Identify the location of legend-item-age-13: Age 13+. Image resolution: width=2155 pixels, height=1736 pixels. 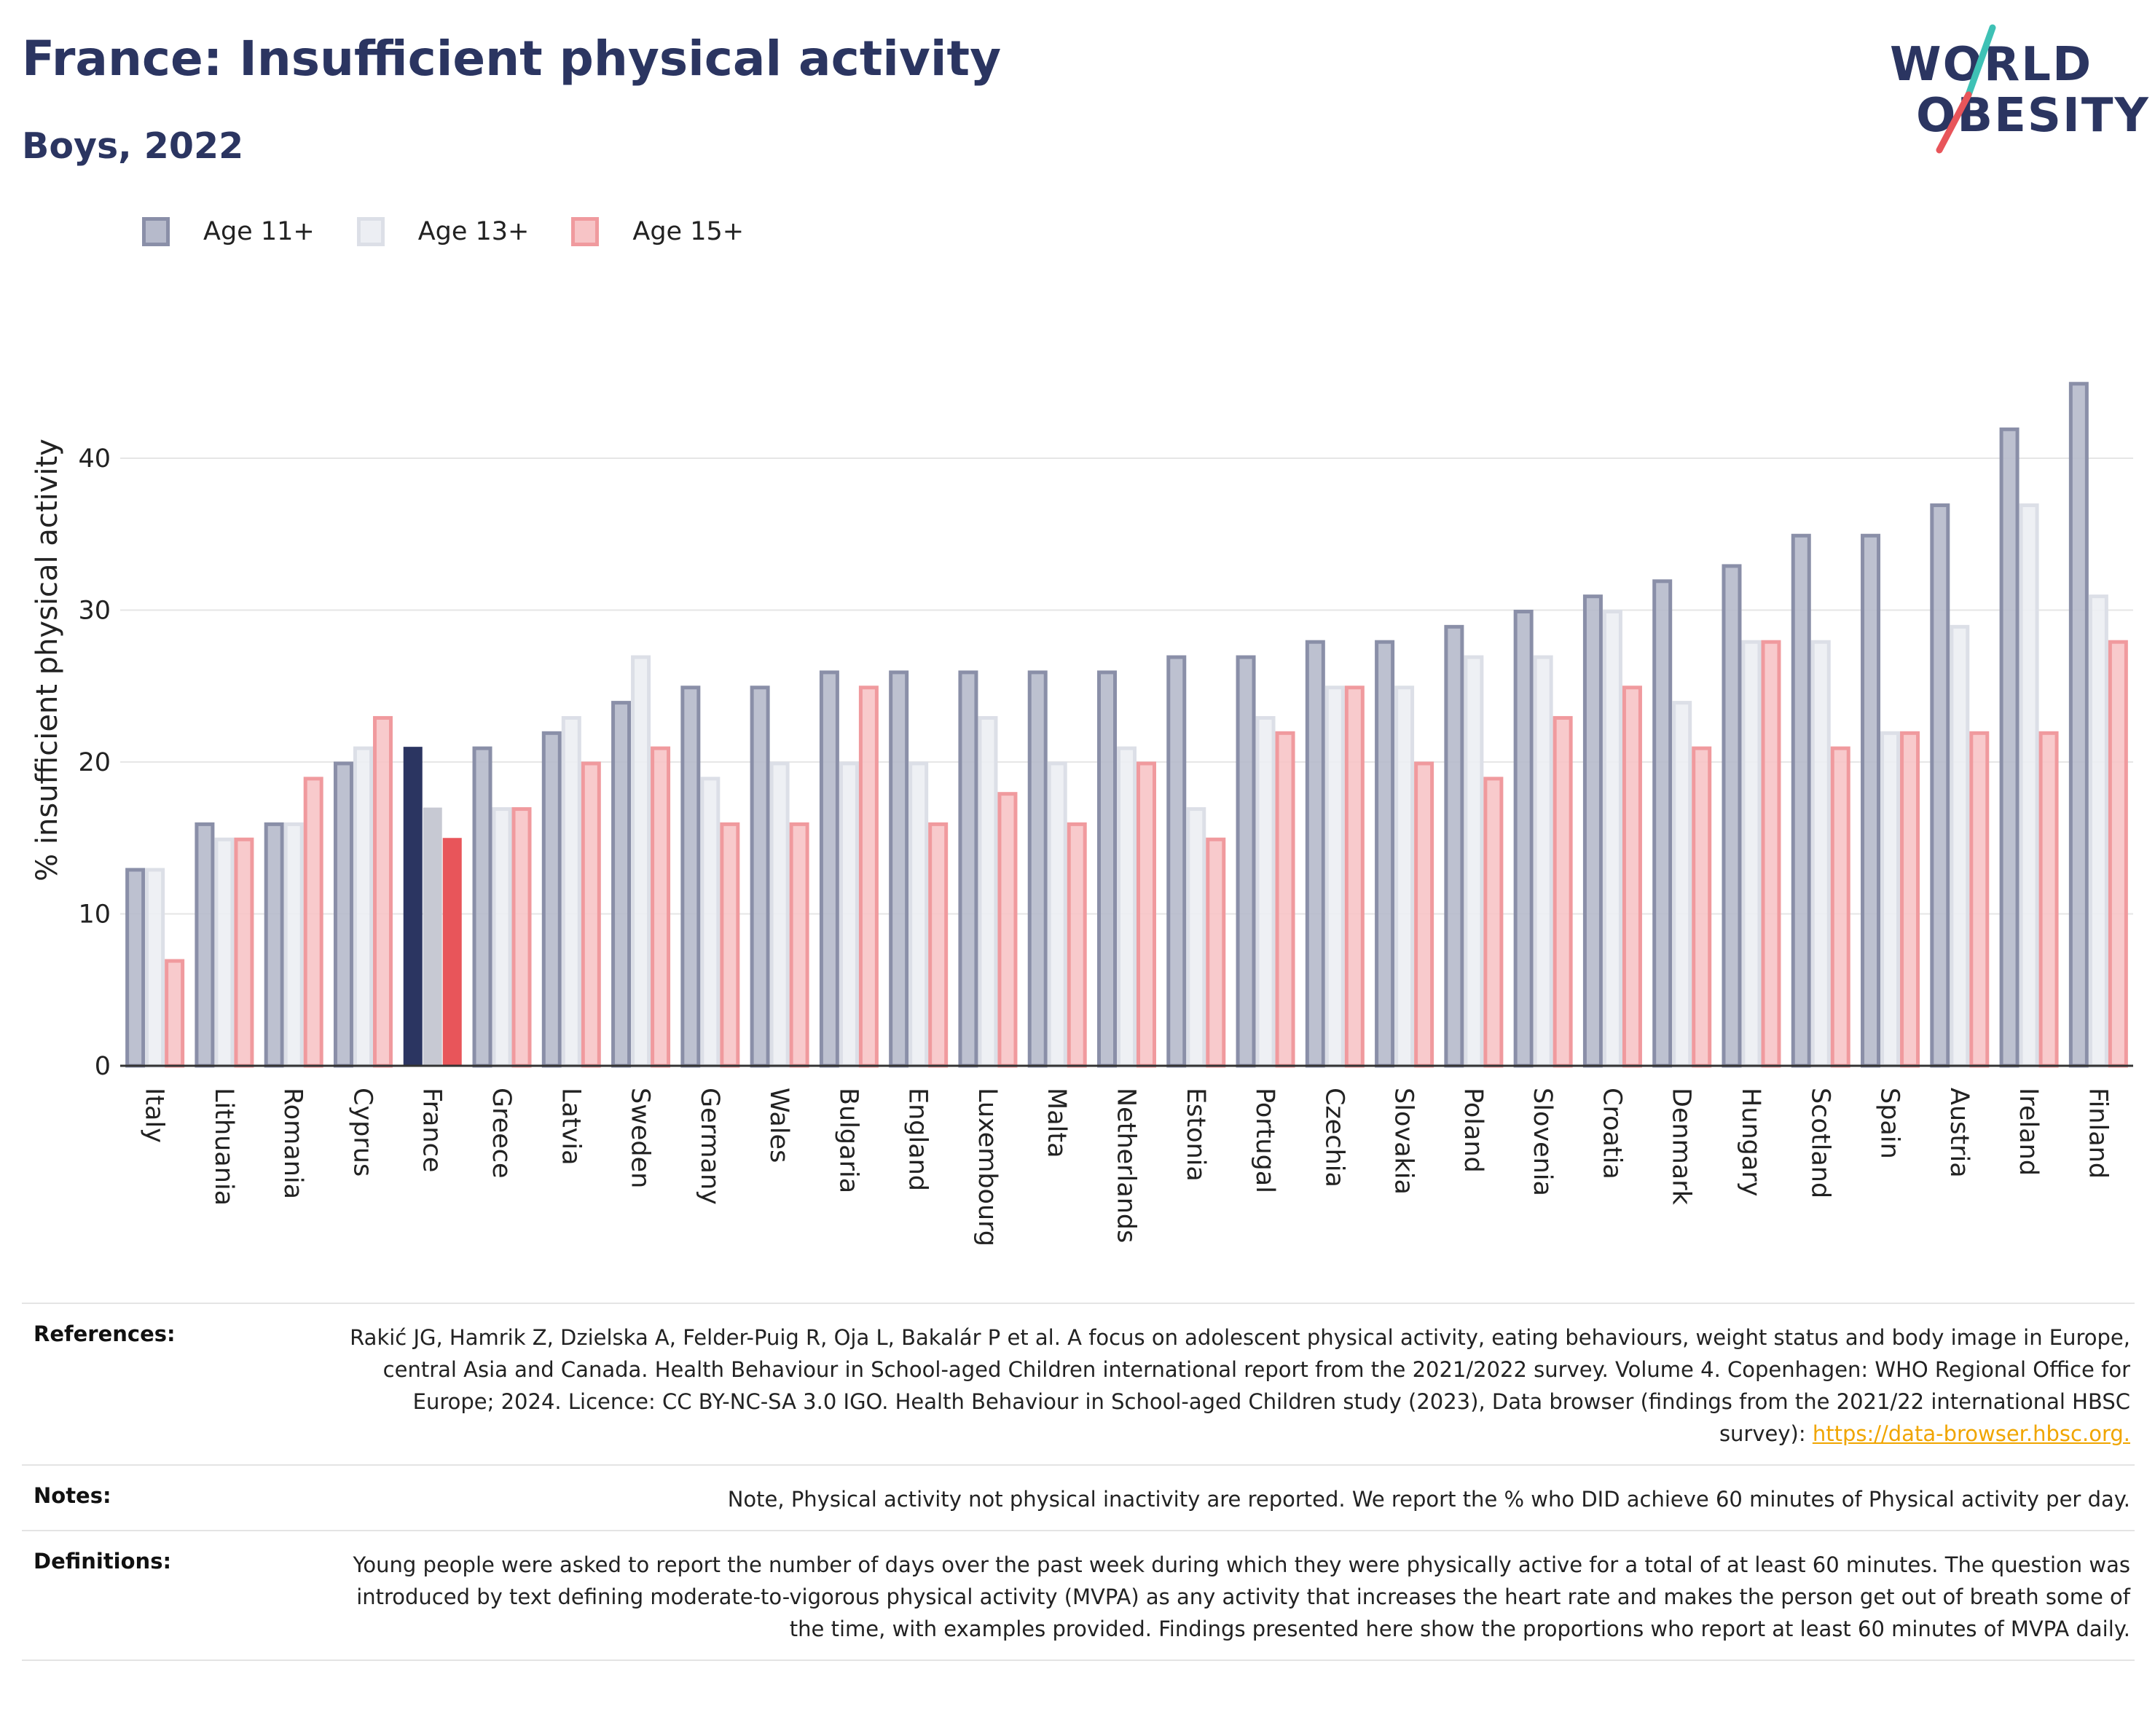
(442, 231).